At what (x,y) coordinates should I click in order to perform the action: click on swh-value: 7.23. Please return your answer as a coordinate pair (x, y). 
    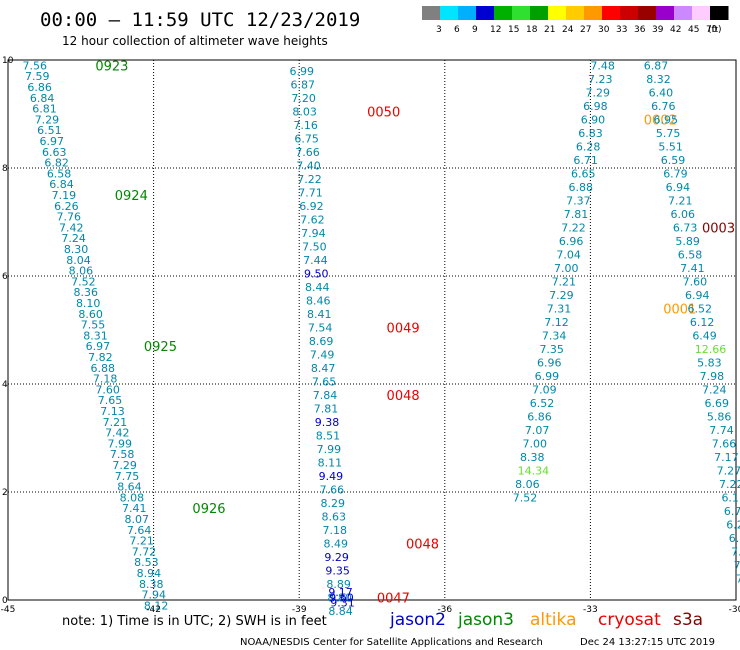
    Looking at the image, I should click on (738, 578).